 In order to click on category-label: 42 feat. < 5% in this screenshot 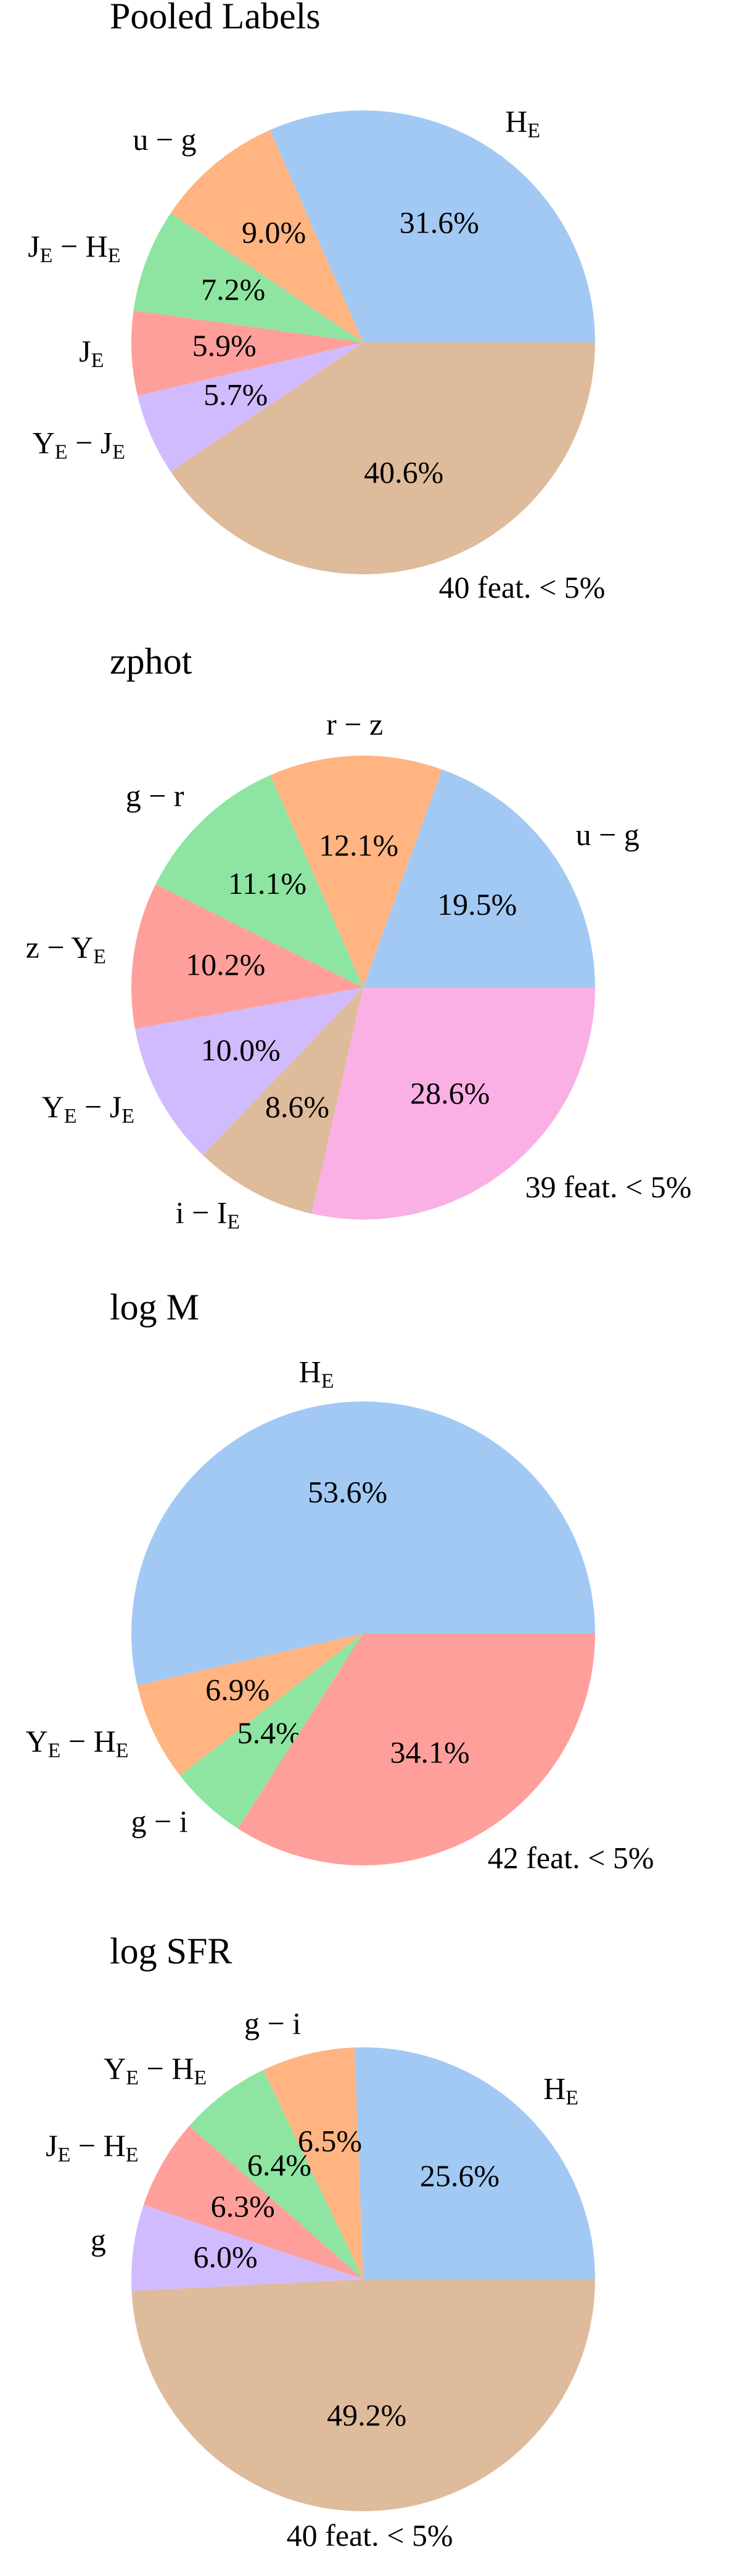, I will do `click(571, 1858)`.